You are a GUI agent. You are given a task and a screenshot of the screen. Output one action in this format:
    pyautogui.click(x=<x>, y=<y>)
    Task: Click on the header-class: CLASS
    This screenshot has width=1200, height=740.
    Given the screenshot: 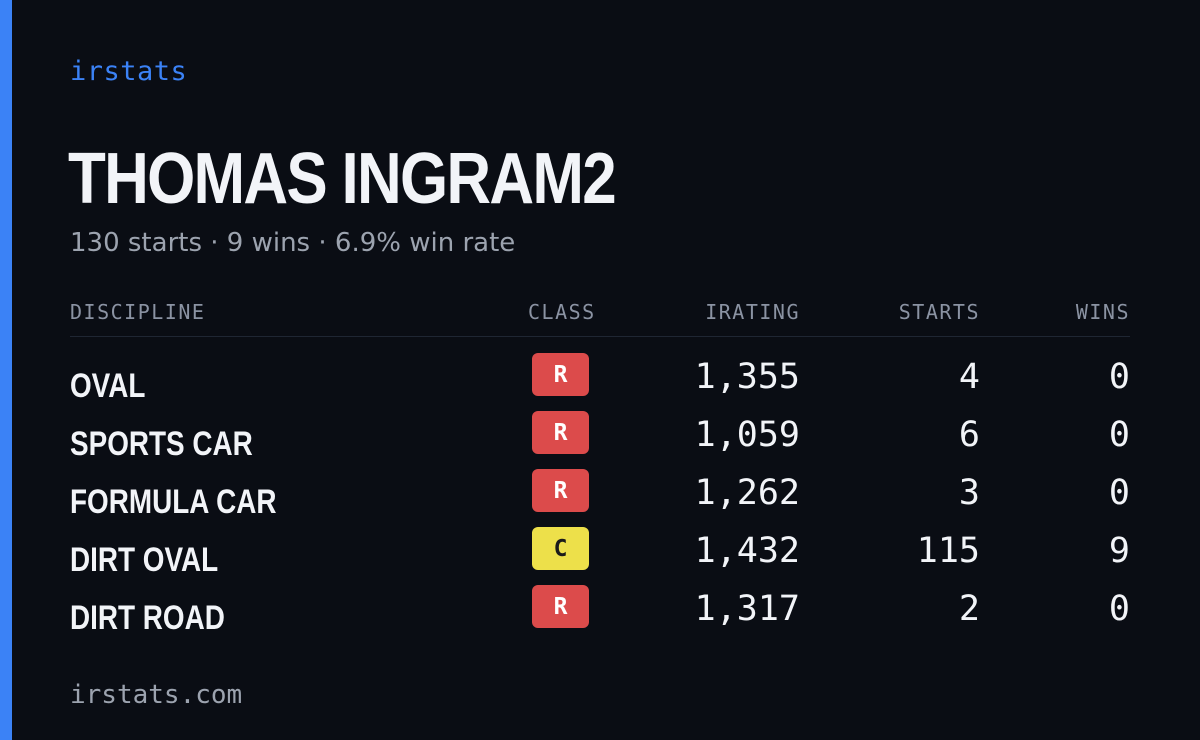 What is the action you would take?
    pyautogui.click(x=562, y=312)
    